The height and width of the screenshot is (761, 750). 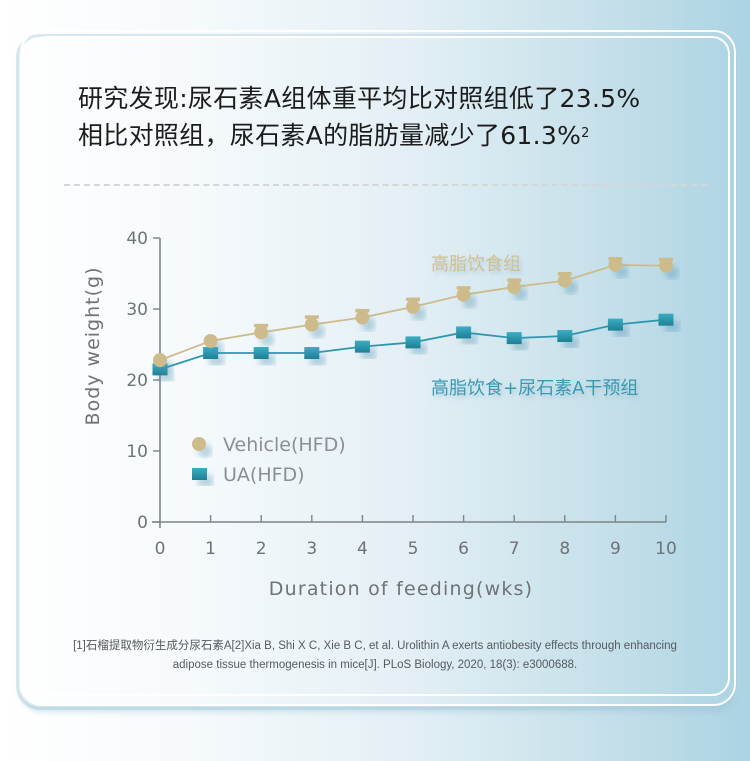 I want to click on y-tick-label: 20, so click(x=137, y=381).